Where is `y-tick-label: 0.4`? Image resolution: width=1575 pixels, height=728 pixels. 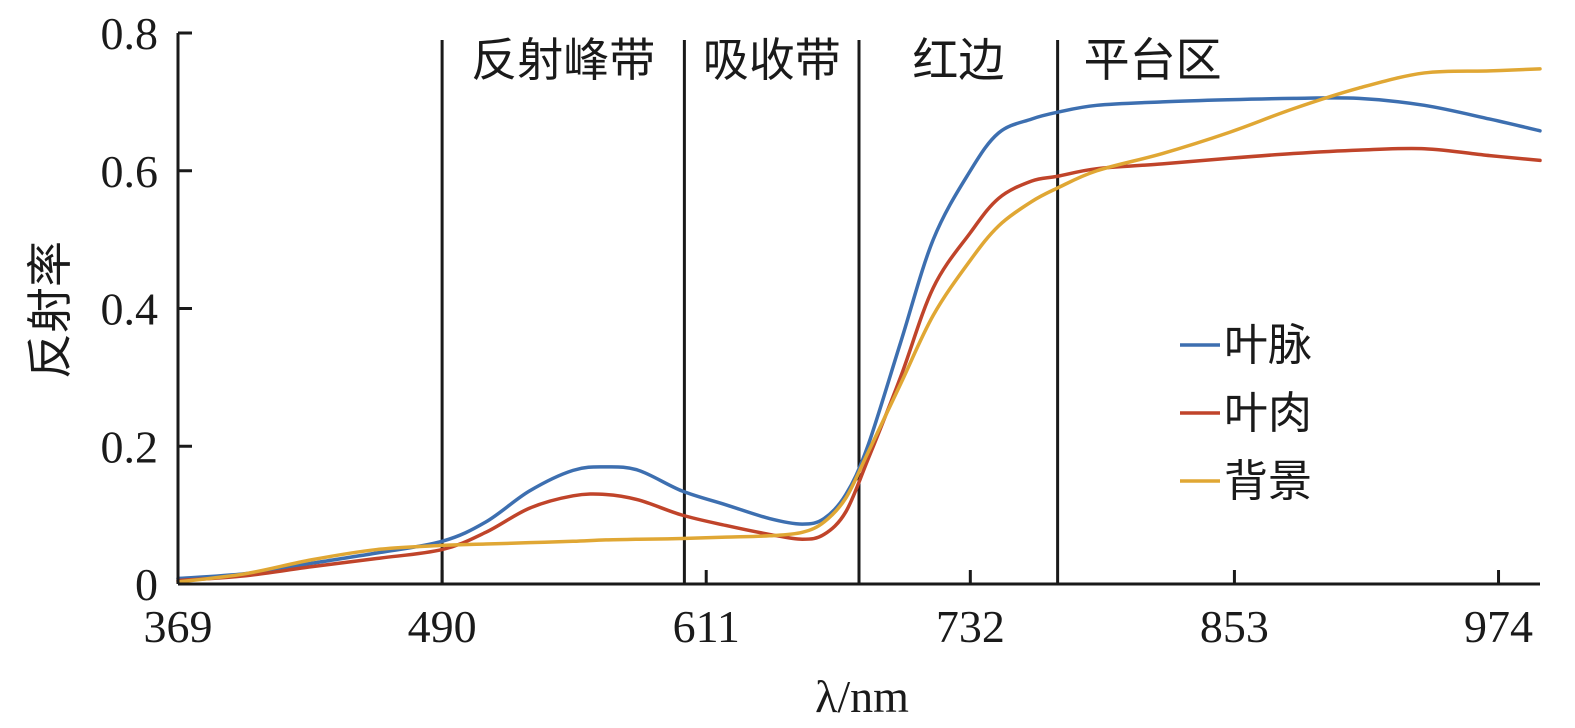 y-tick-label: 0.4 is located at coordinates (130, 309).